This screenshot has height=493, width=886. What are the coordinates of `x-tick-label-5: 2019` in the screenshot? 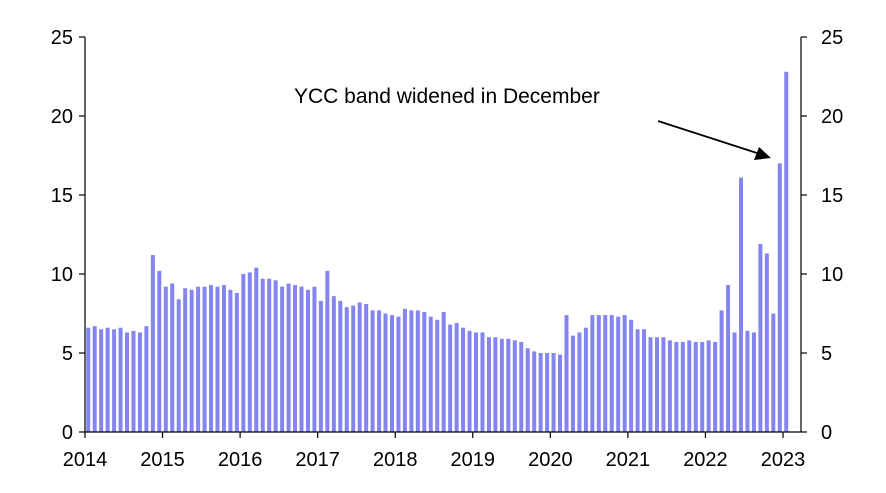 It's located at (473, 460).